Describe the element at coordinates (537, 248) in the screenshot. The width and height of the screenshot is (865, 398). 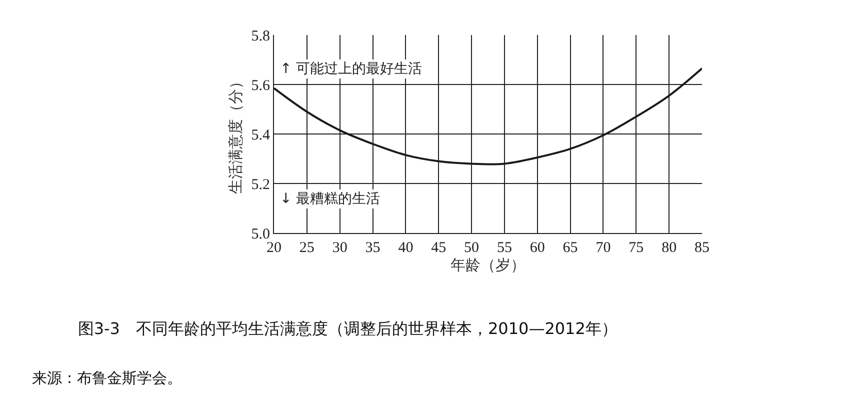
I see `x-tick-label: 60` at that location.